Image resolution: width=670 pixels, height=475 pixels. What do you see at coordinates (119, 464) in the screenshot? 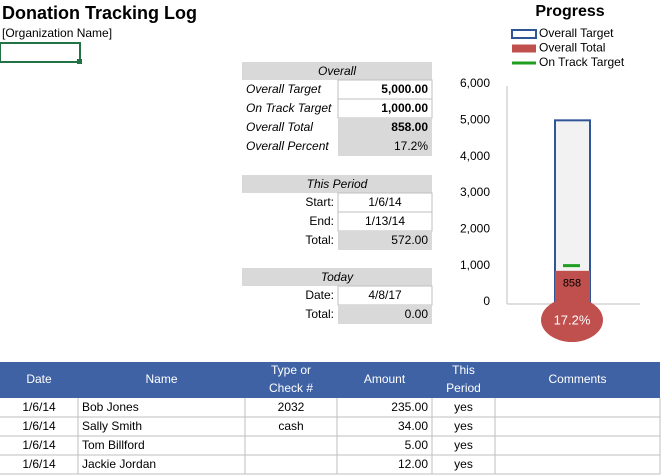
I see `table-cell: Jackie Jordan` at bounding box center [119, 464].